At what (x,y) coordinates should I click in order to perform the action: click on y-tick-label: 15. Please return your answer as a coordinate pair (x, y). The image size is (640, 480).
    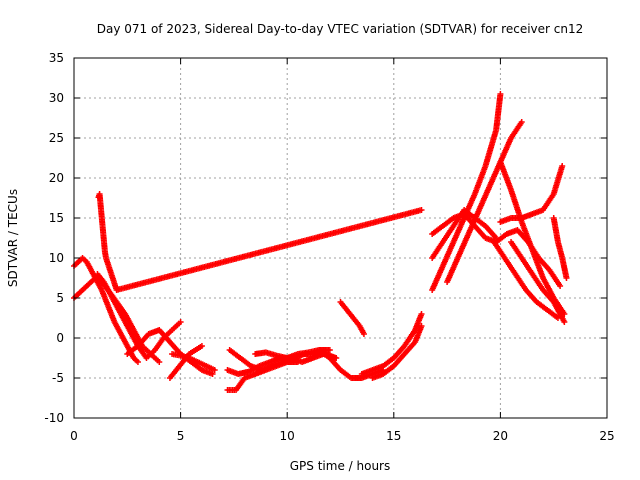
    Looking at the image, I should click on (56, 218).